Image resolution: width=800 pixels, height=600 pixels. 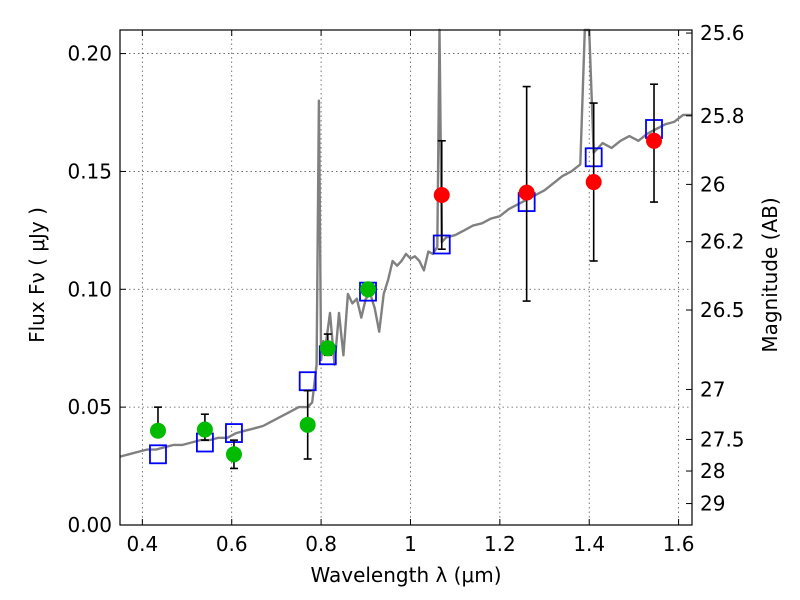 What do you see at coordinates (405, 575) in the screenshot?
I see `x-axis-title: Wavelength λ (μm)` at bounding box center [405, 575].